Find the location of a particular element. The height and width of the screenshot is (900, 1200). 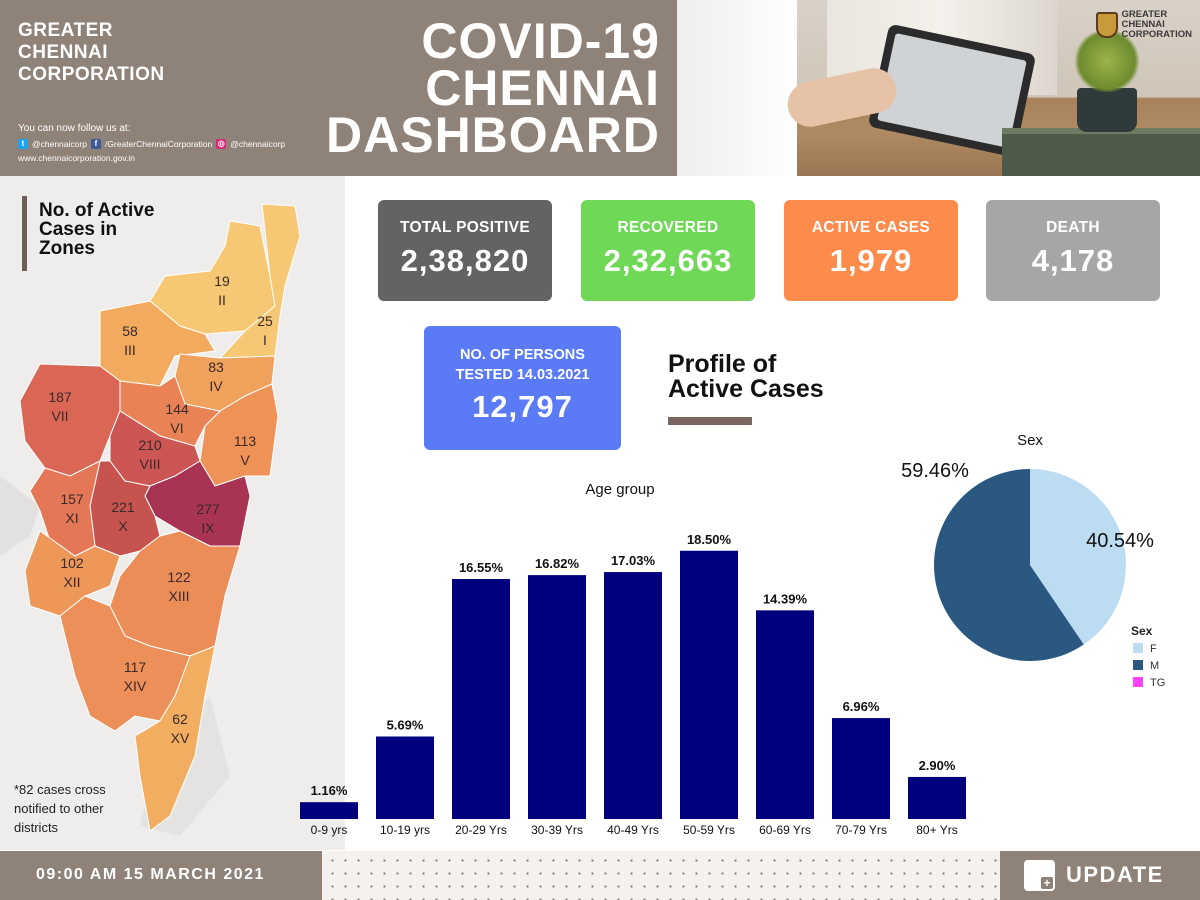

footer-dot-pattern is located at coordinates (661, 875).